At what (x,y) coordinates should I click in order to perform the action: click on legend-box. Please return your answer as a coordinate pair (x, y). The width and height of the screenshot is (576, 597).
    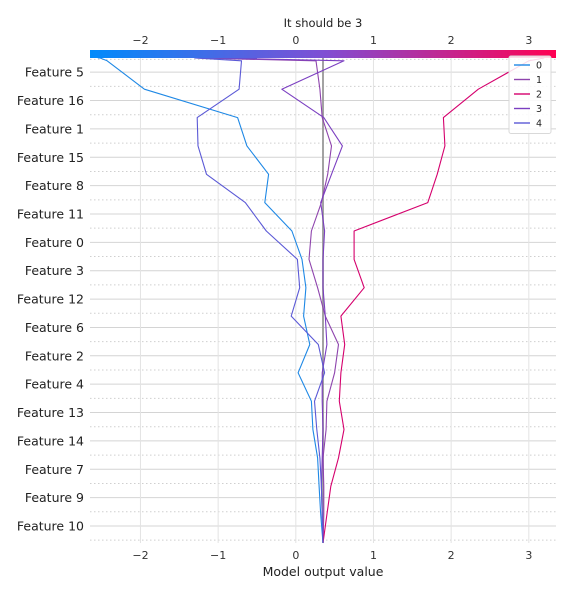
    Looking at the image, I should click on (530, 94).